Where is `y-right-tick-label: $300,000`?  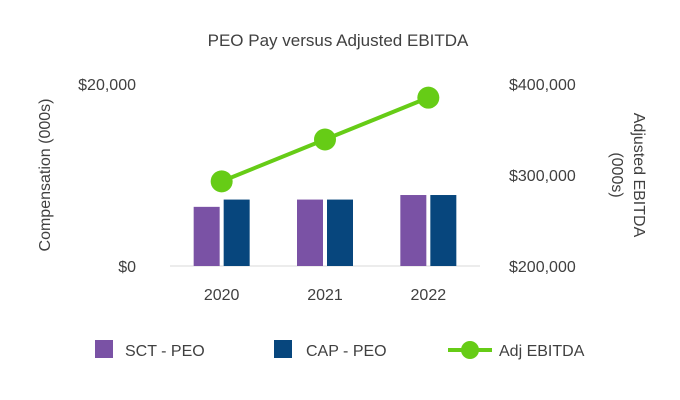 y-right-tick-label: $300,000 is located at coordinates (542, 176).